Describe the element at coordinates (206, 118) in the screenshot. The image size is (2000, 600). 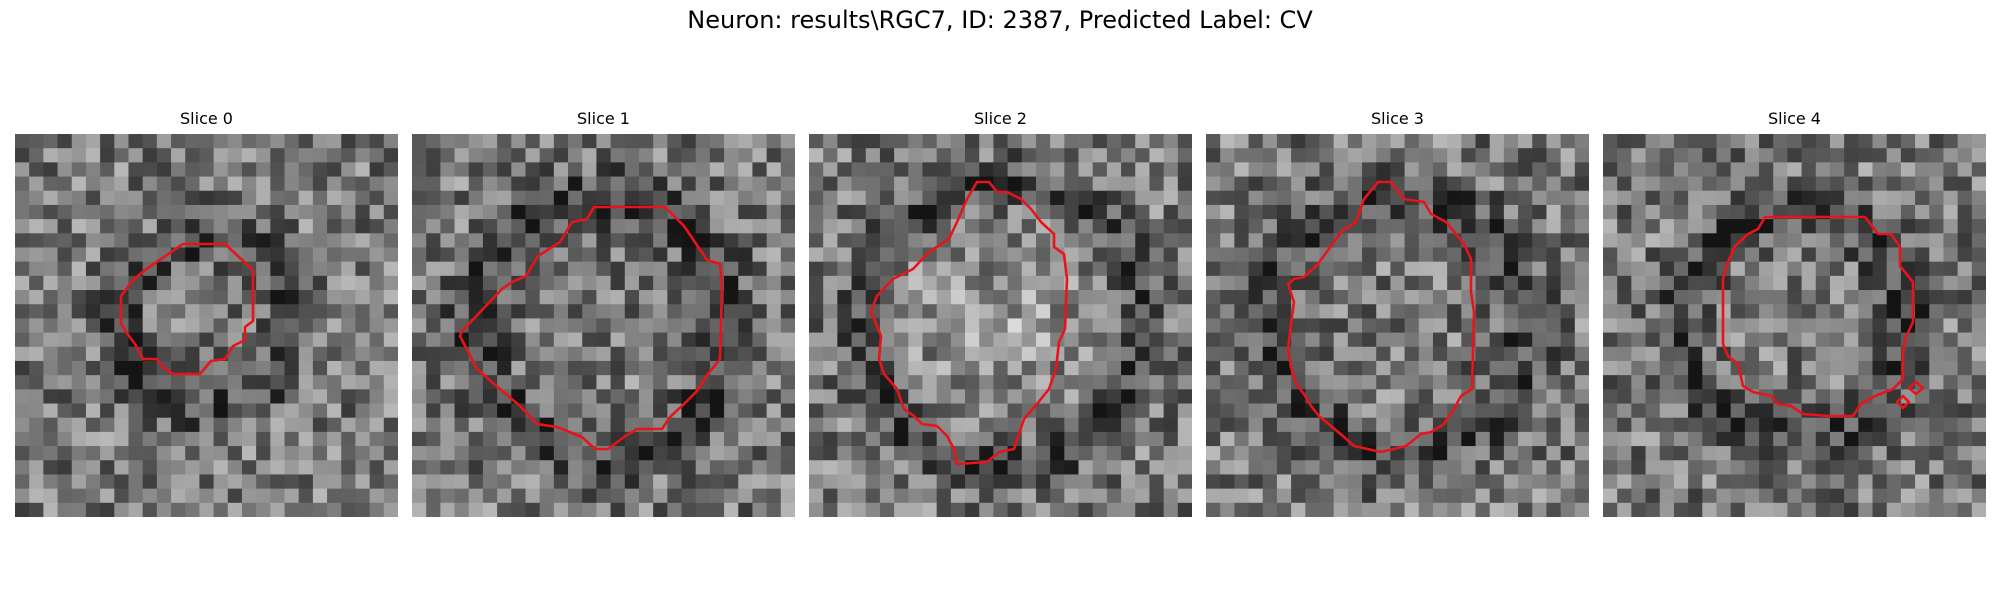
I see `panel-title-slice-0: Slice 0` at that location.